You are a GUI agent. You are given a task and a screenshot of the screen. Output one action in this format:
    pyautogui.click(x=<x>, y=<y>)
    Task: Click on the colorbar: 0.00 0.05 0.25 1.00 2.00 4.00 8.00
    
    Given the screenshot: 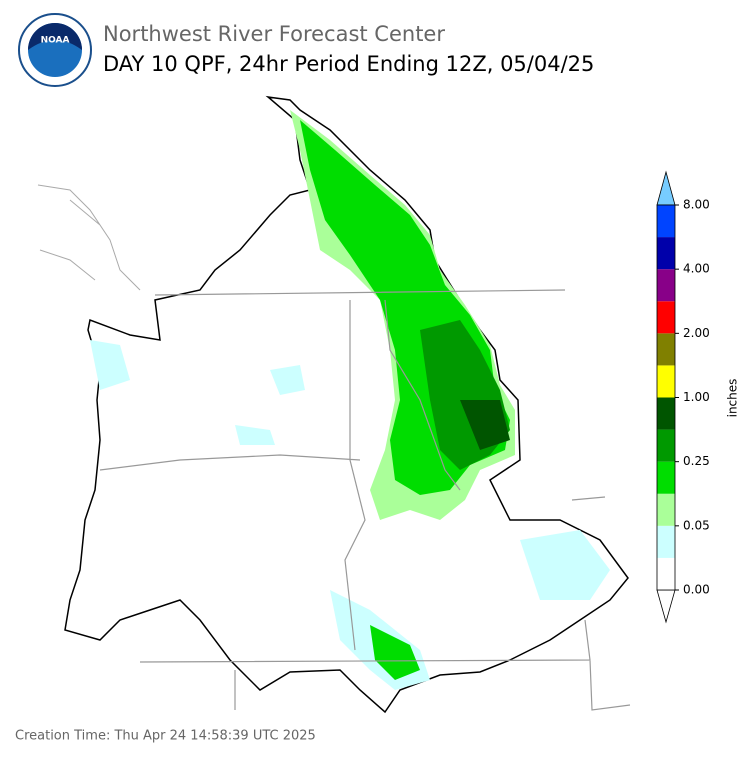 What is the action you would take?
    pyautogui.click(x=683, y=397)
    